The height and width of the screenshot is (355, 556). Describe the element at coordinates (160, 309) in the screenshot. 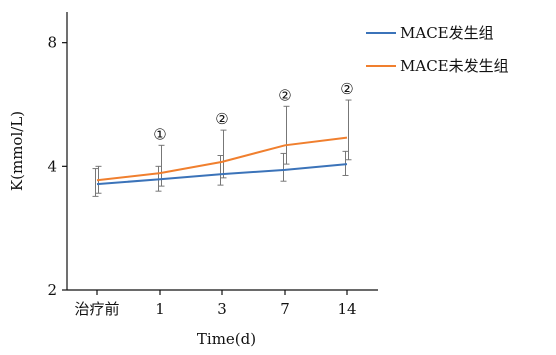

I see `x-tick-label: 1` at that location.